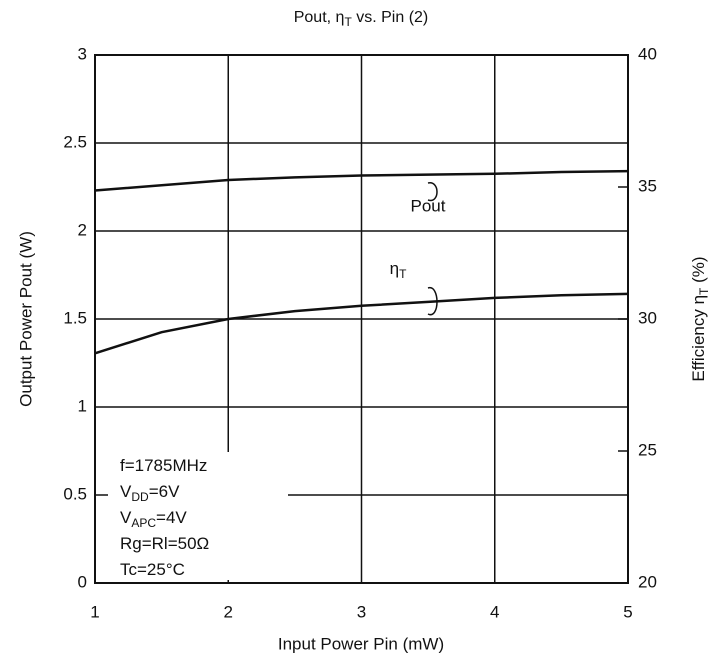 The height and width of the screenshot is (662, 722). I want to click on y2-axis-label: Efficiency ηT (%), so click(700, 318).